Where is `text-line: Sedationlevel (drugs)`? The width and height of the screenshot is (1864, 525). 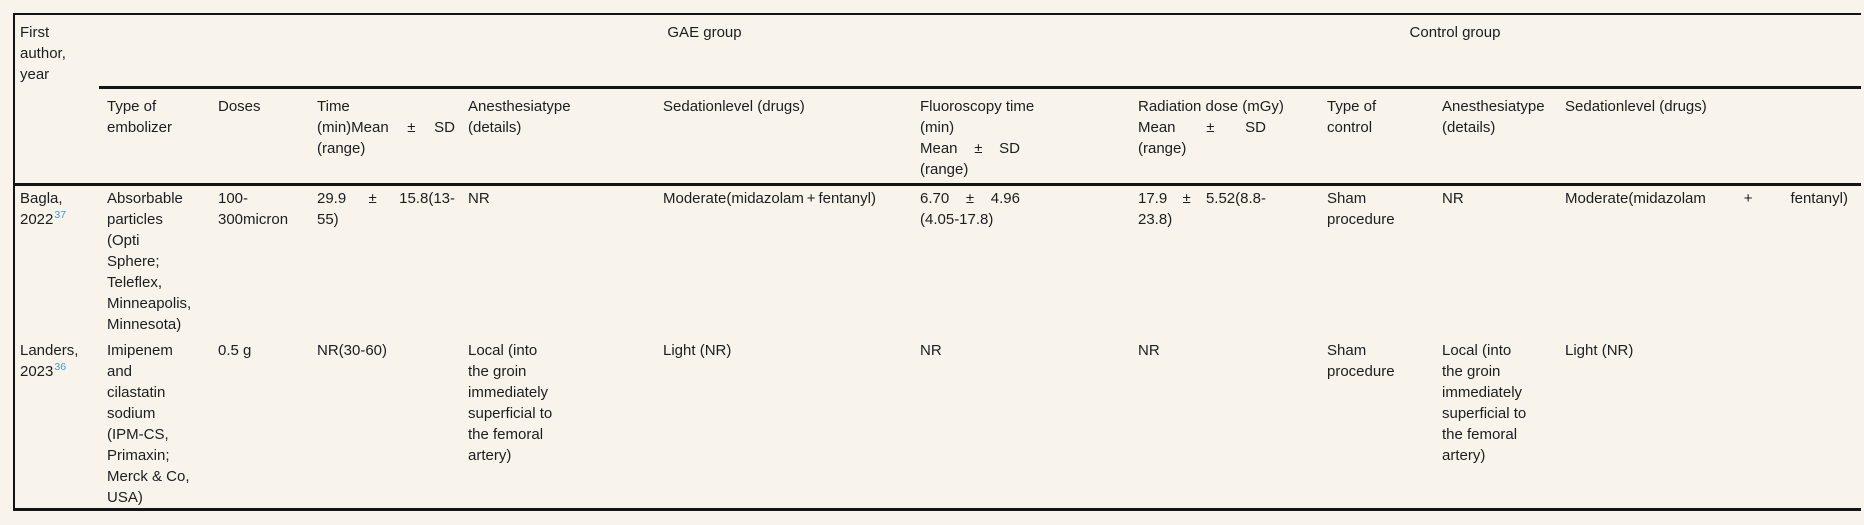 text-line: Sedationlevel (drugs) is located at coordinates (769, 106).